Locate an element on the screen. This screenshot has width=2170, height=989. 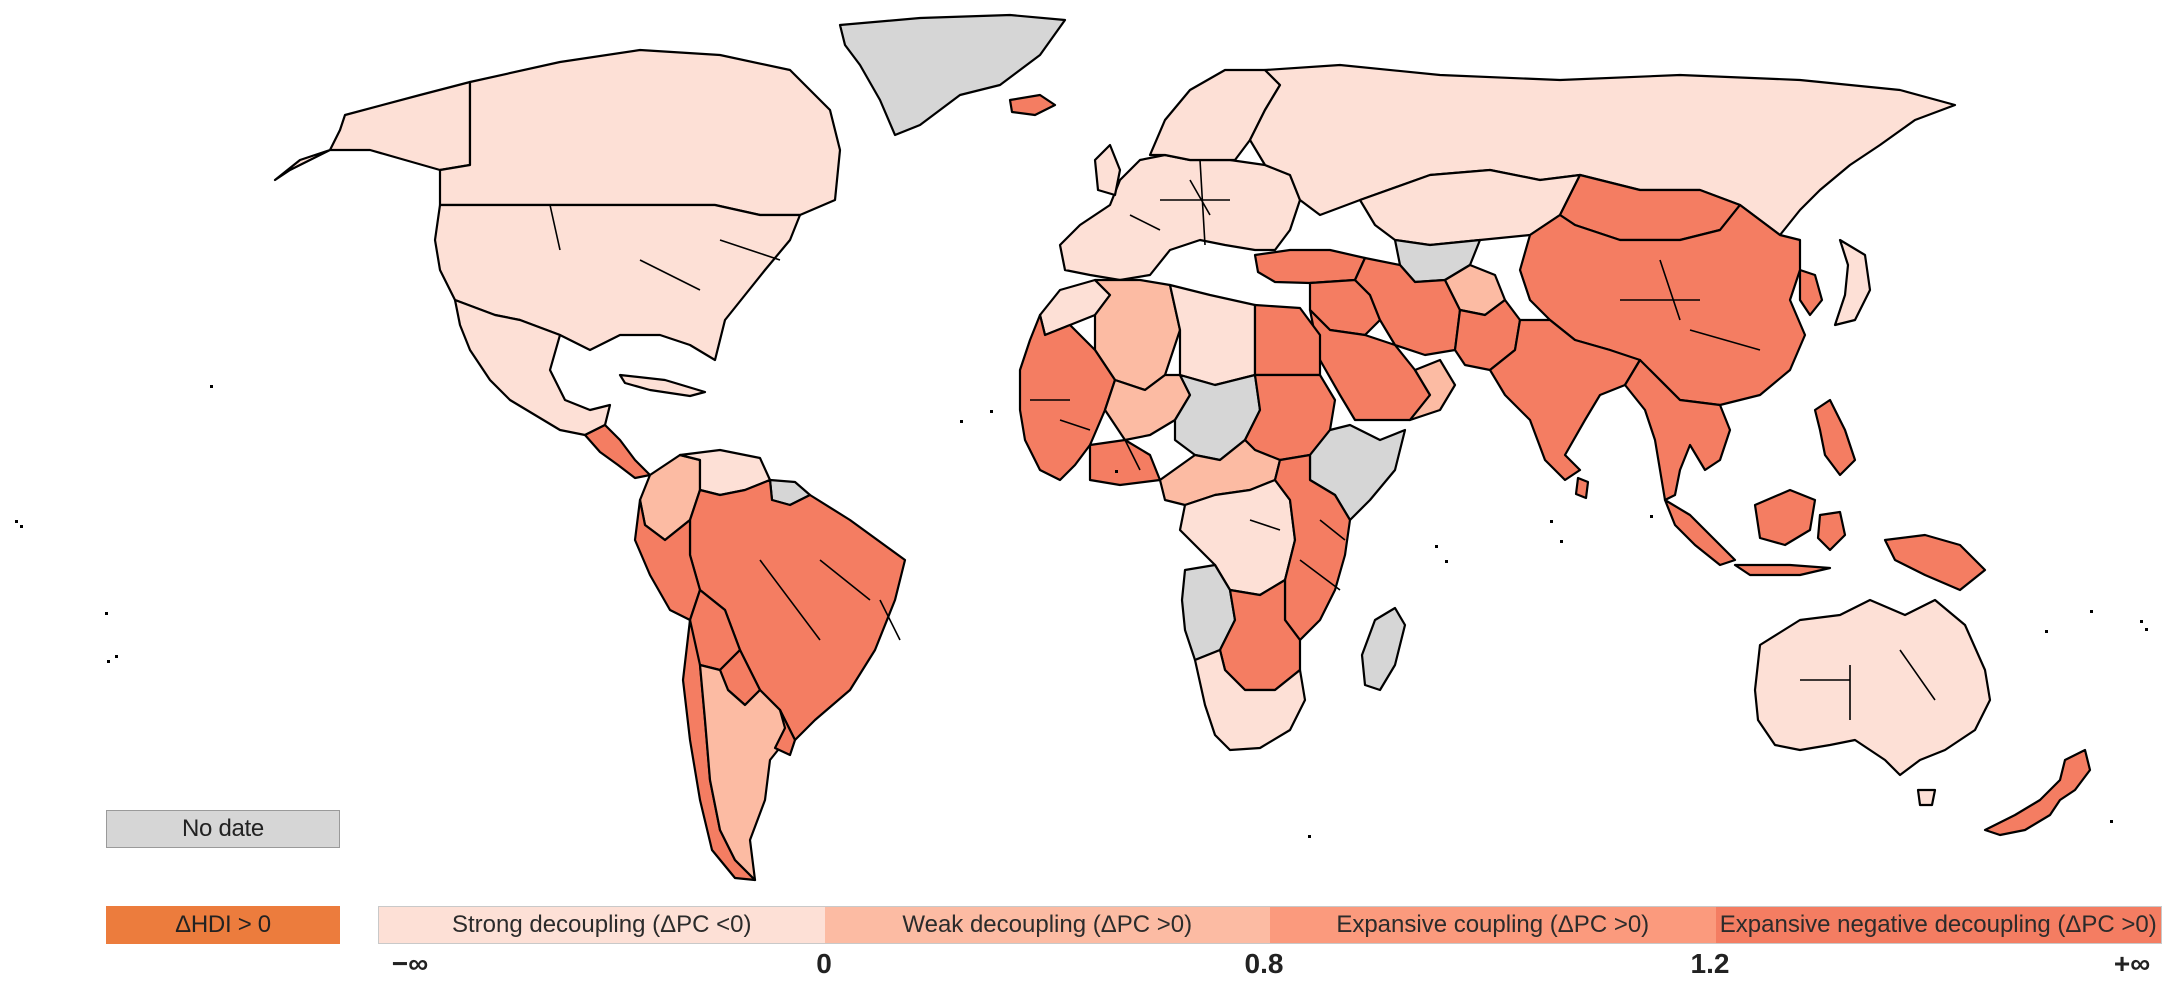
region-new-zealand is located at coordinates (2037, 792).